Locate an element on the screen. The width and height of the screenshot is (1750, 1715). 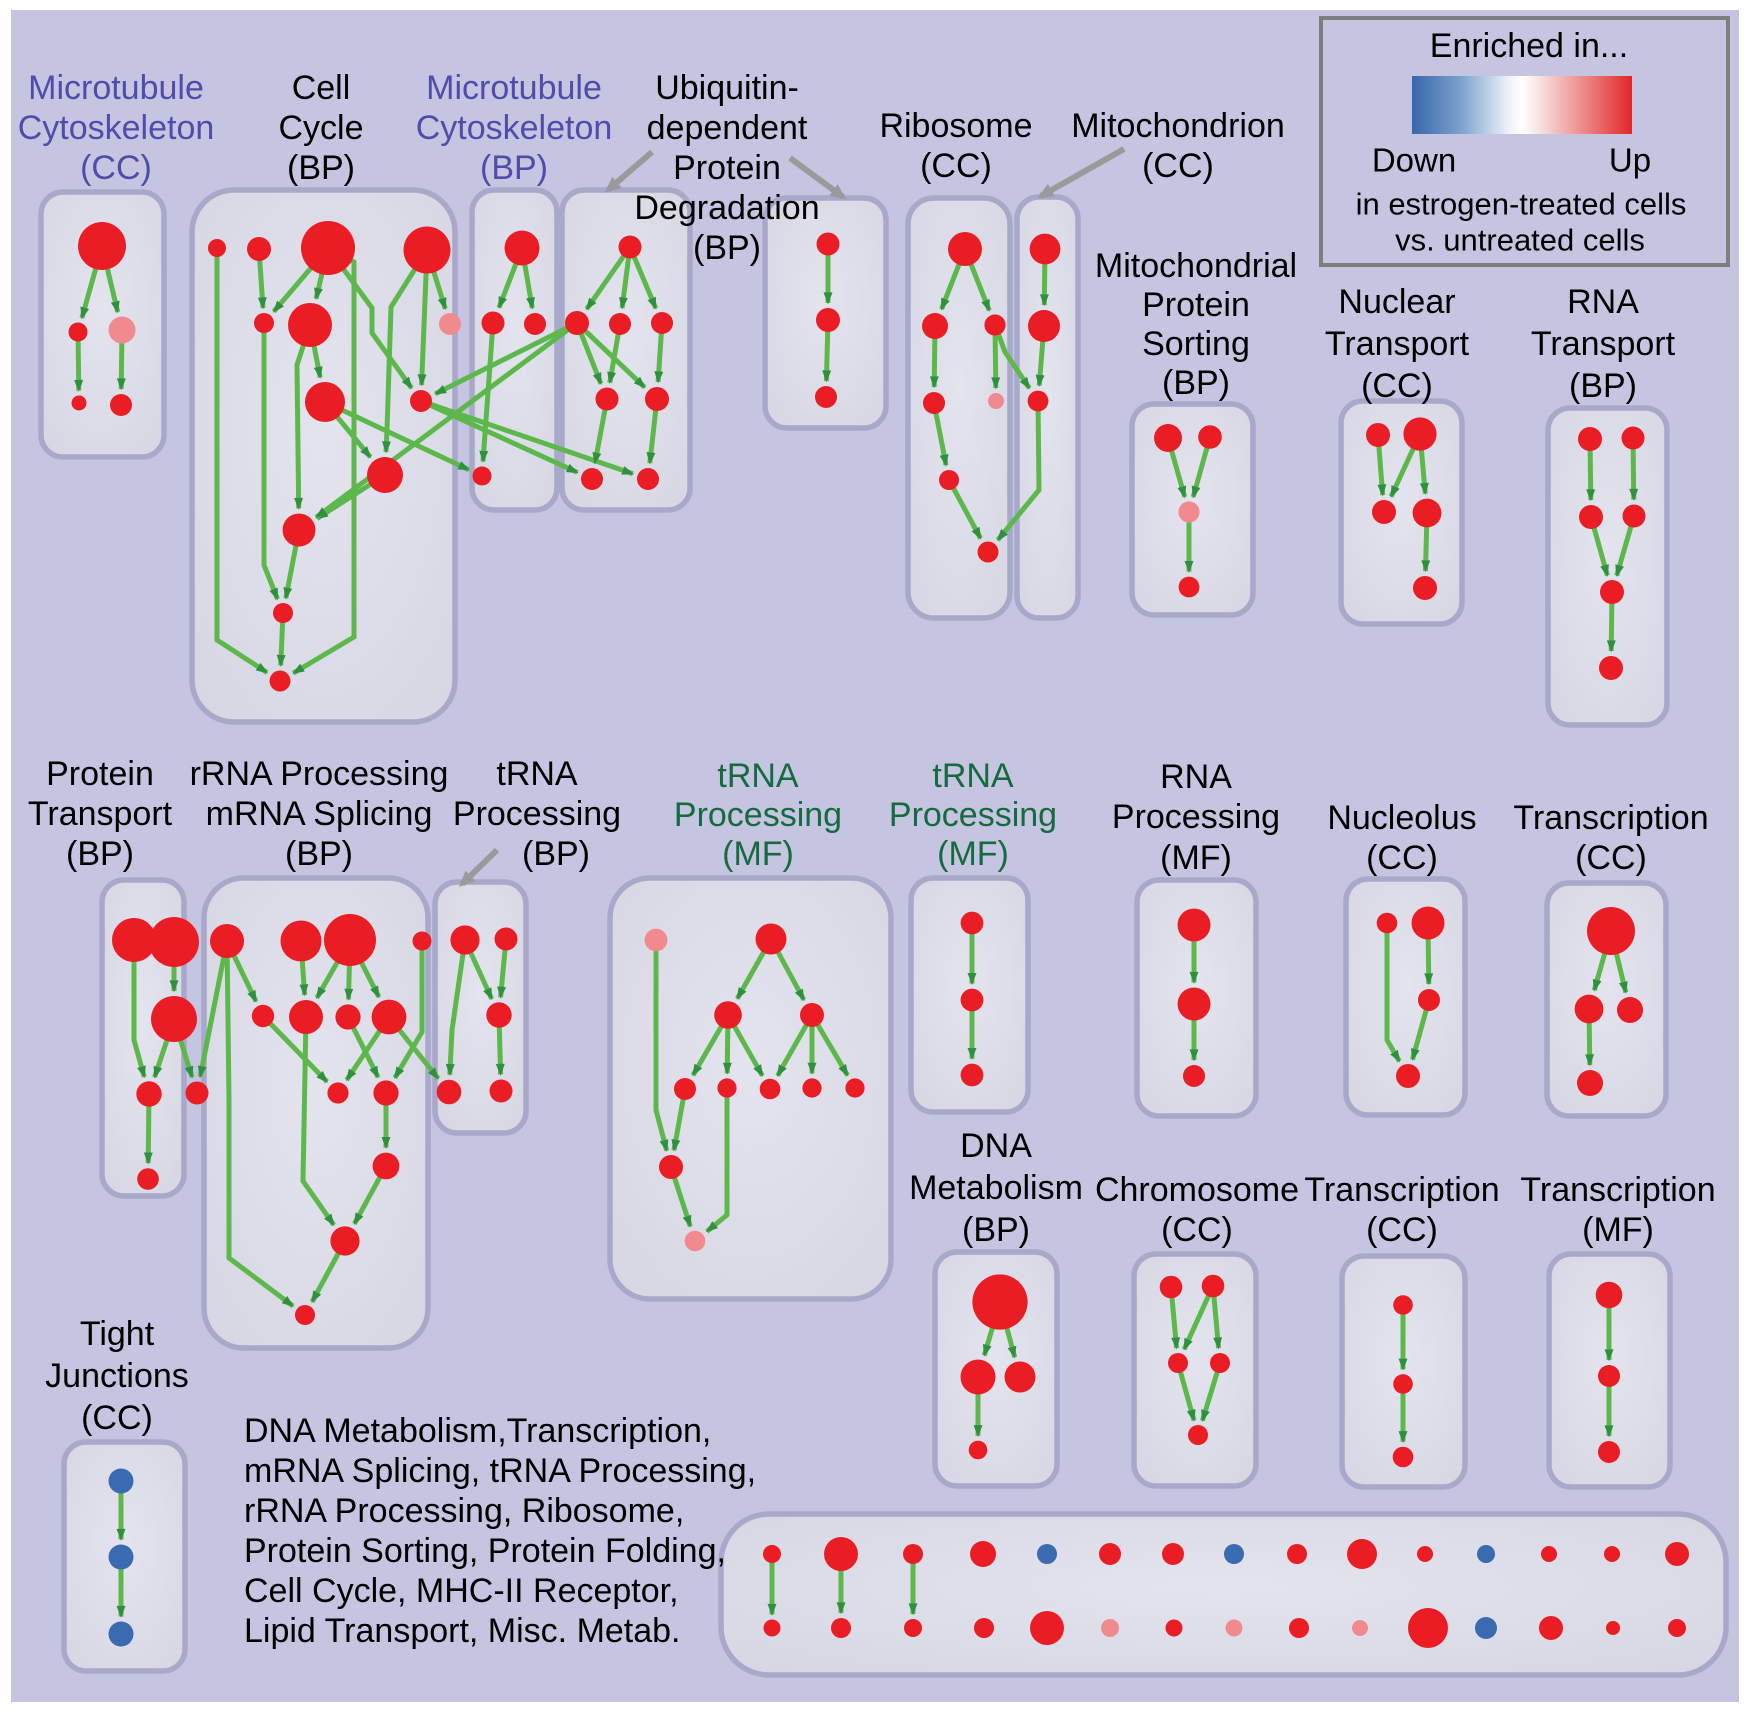
svg-text: Tight is located at coordinates (117, 1334).